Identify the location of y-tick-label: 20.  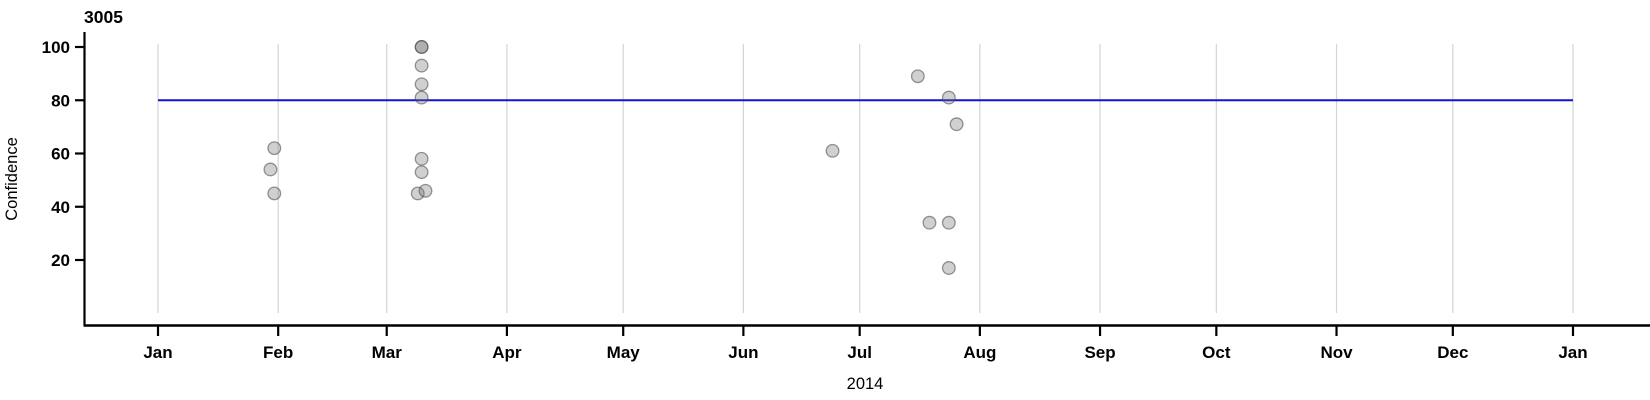
(60, 260).